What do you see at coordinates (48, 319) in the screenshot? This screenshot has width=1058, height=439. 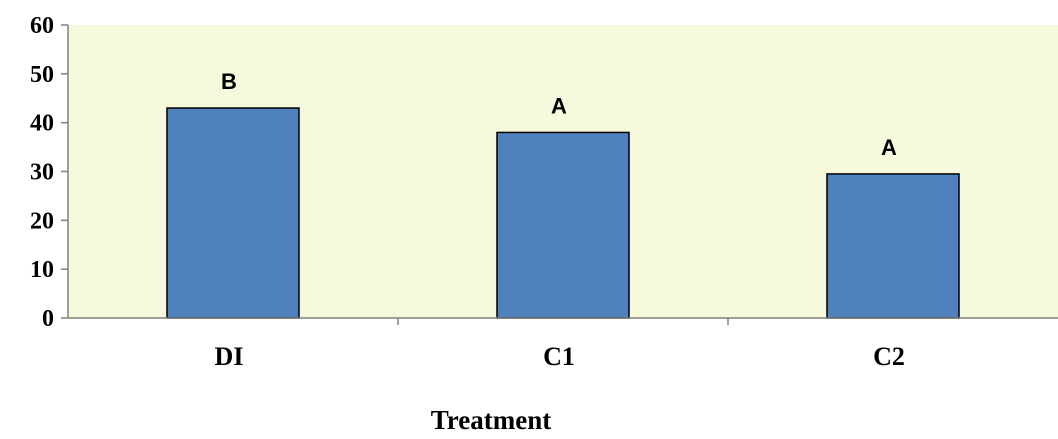 I see `y-tick-label: 0` at bounding box center [48, 319].